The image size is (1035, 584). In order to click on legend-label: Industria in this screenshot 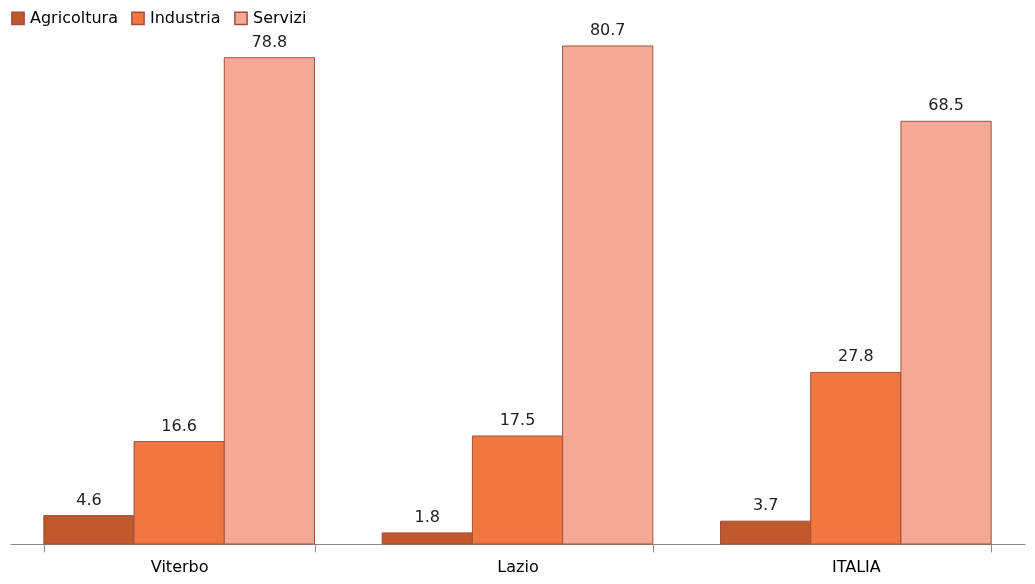, I will do `click(185, 18)`.